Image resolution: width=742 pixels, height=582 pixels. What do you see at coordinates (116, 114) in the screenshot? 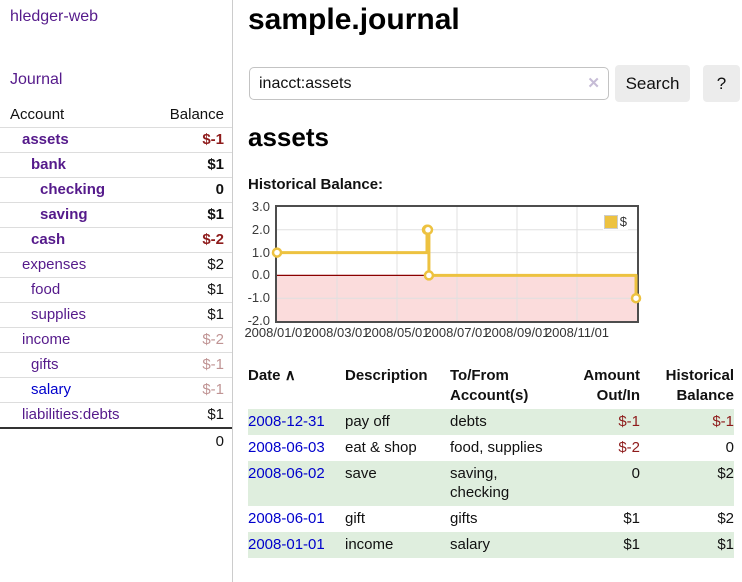
I see `accounts-header-row: Account Balance` at bounding box center [116, 114].